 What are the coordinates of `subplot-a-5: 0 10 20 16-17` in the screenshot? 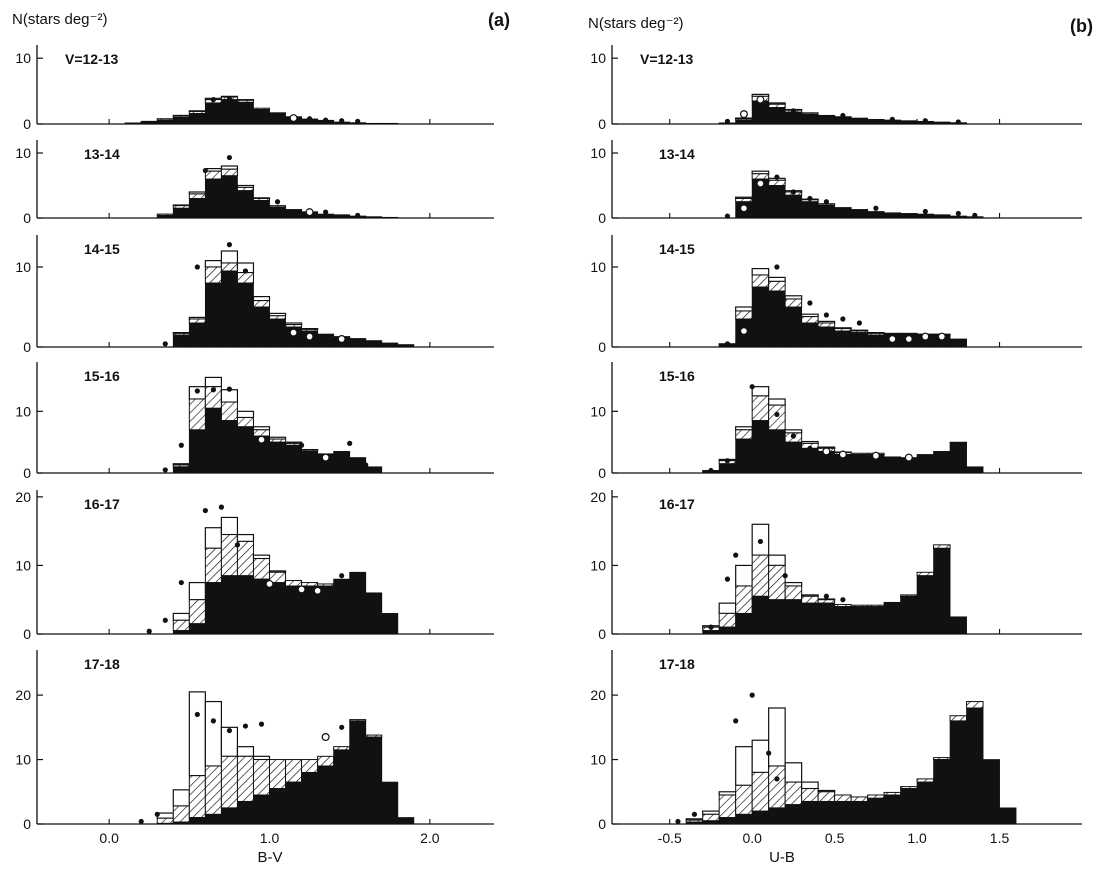 It's located at (254, 565).